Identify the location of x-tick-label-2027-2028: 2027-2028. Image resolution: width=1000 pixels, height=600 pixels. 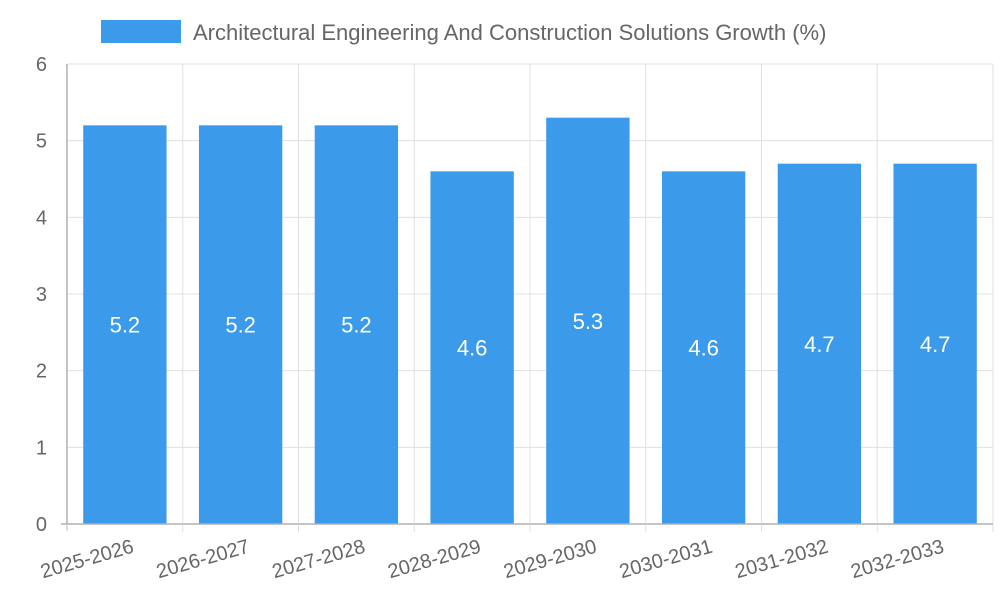
(319, 560).